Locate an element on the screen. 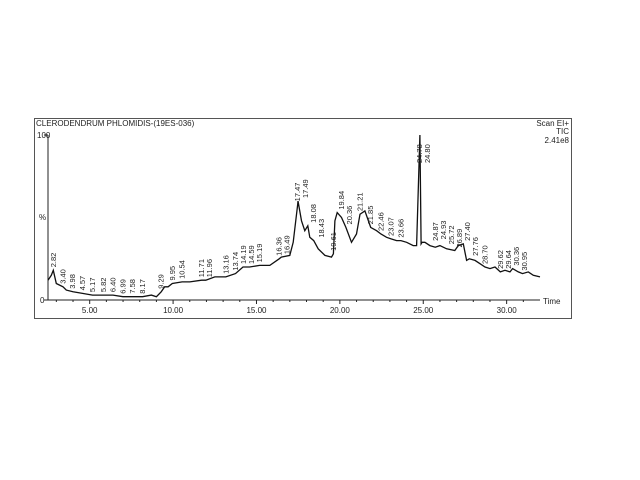 The height and width of the screenshot is (480, 640). peak-label: 11.96 is located at coordinates (209, 268).